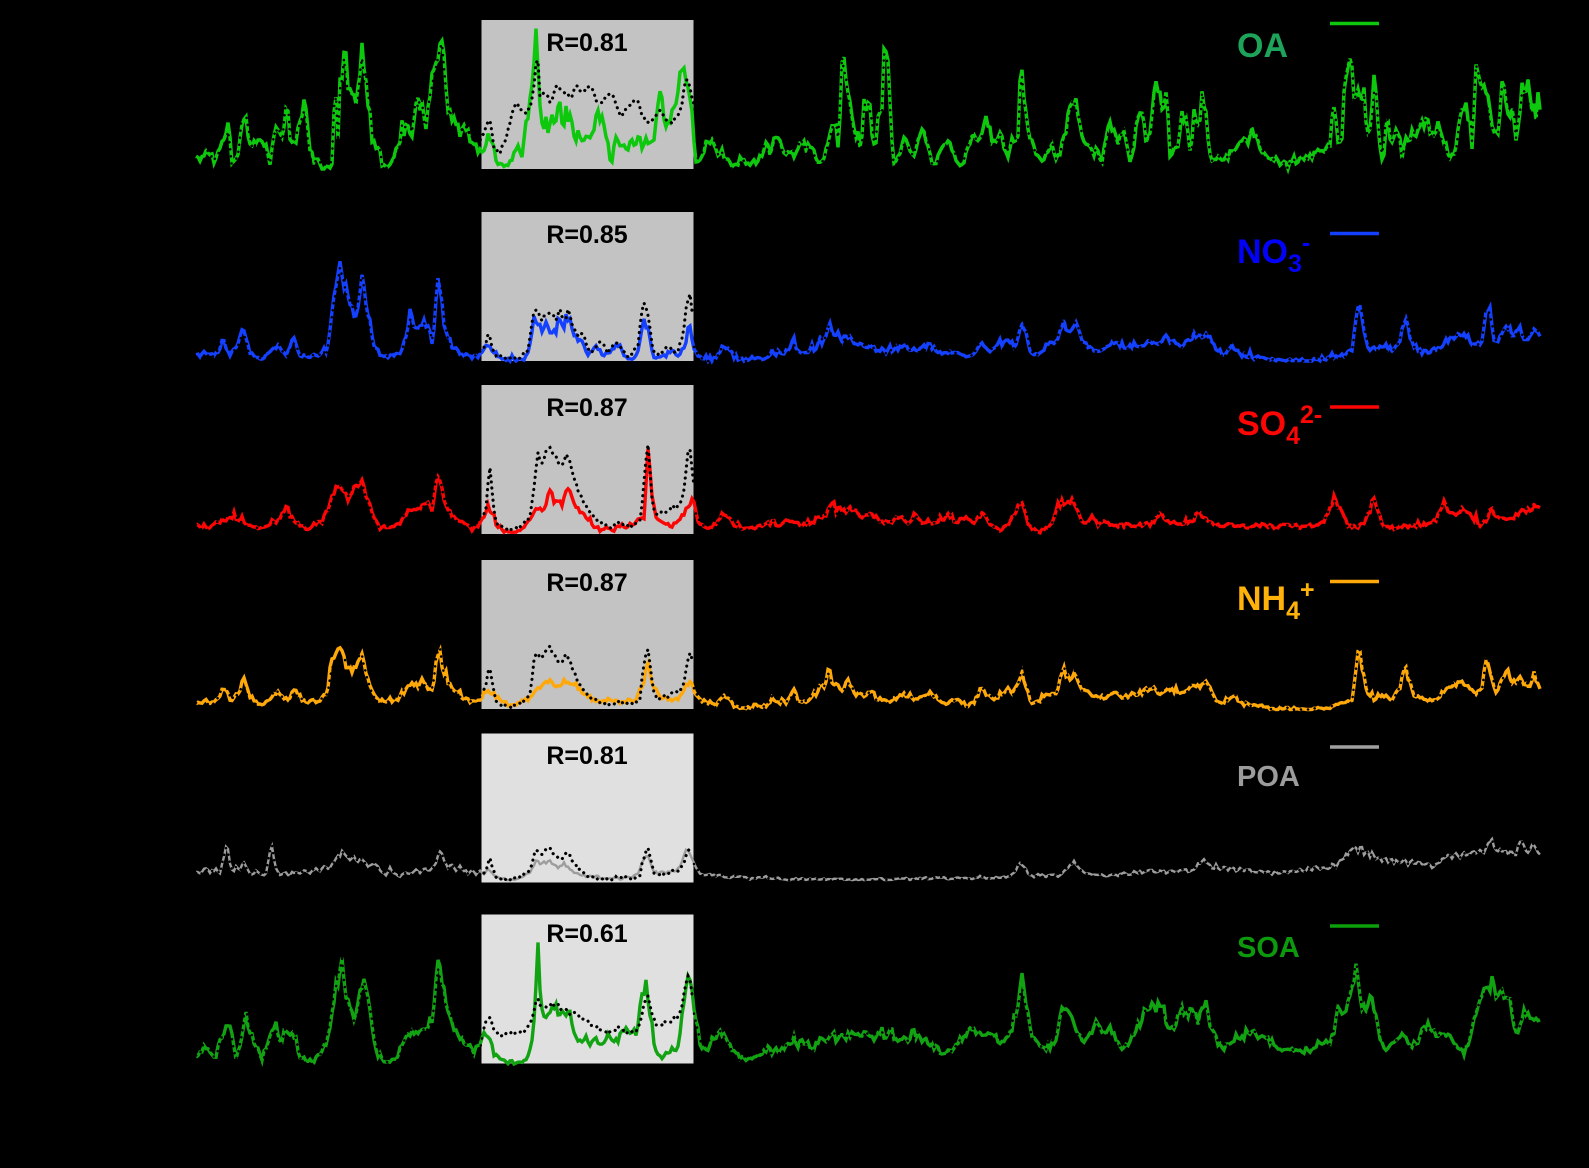  What do you see at coordinates (1268, 948) in the screenshot?
I see `svg-text: SOA` at bounding box center [1268, 948].